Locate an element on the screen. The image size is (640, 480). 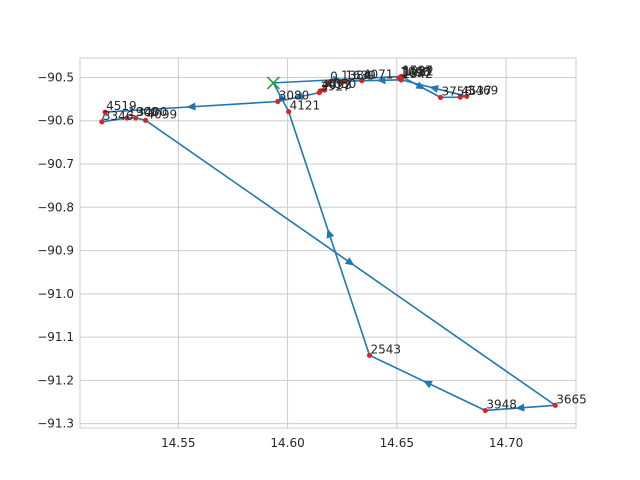
route-segment is located at coordinates (114, 120).